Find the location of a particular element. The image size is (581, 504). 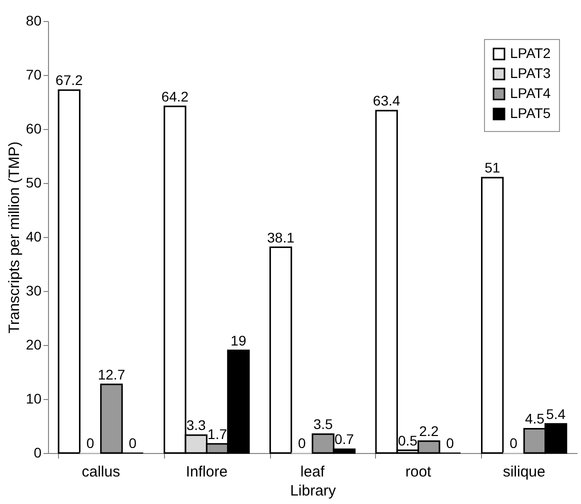

x-tick-label: silique is located at coordinates (524, 472).